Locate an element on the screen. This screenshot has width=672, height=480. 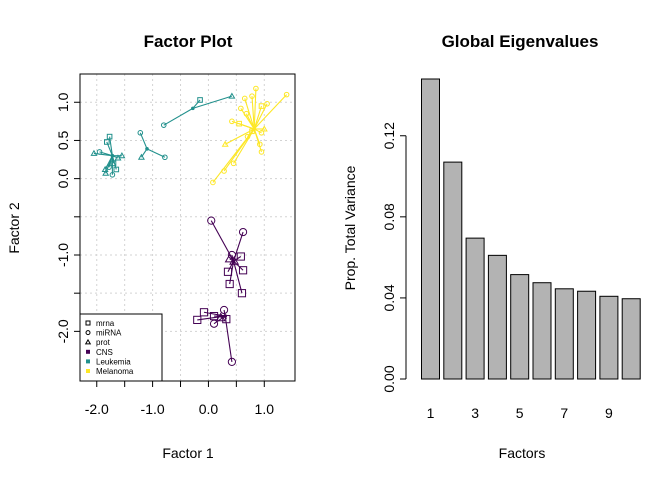
eigen-plot-x-label: Factors is located at coordinates (522, 453).